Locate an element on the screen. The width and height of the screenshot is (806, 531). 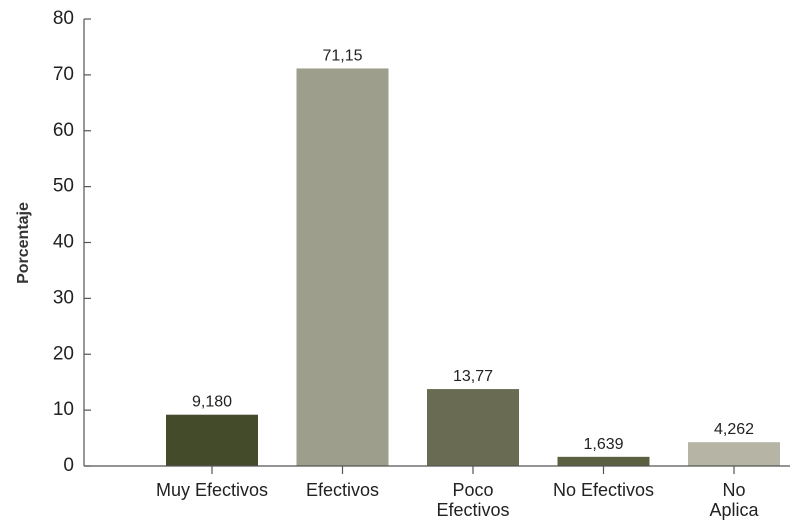
y-tick-label: 40 is located at coordinates (63, 242).